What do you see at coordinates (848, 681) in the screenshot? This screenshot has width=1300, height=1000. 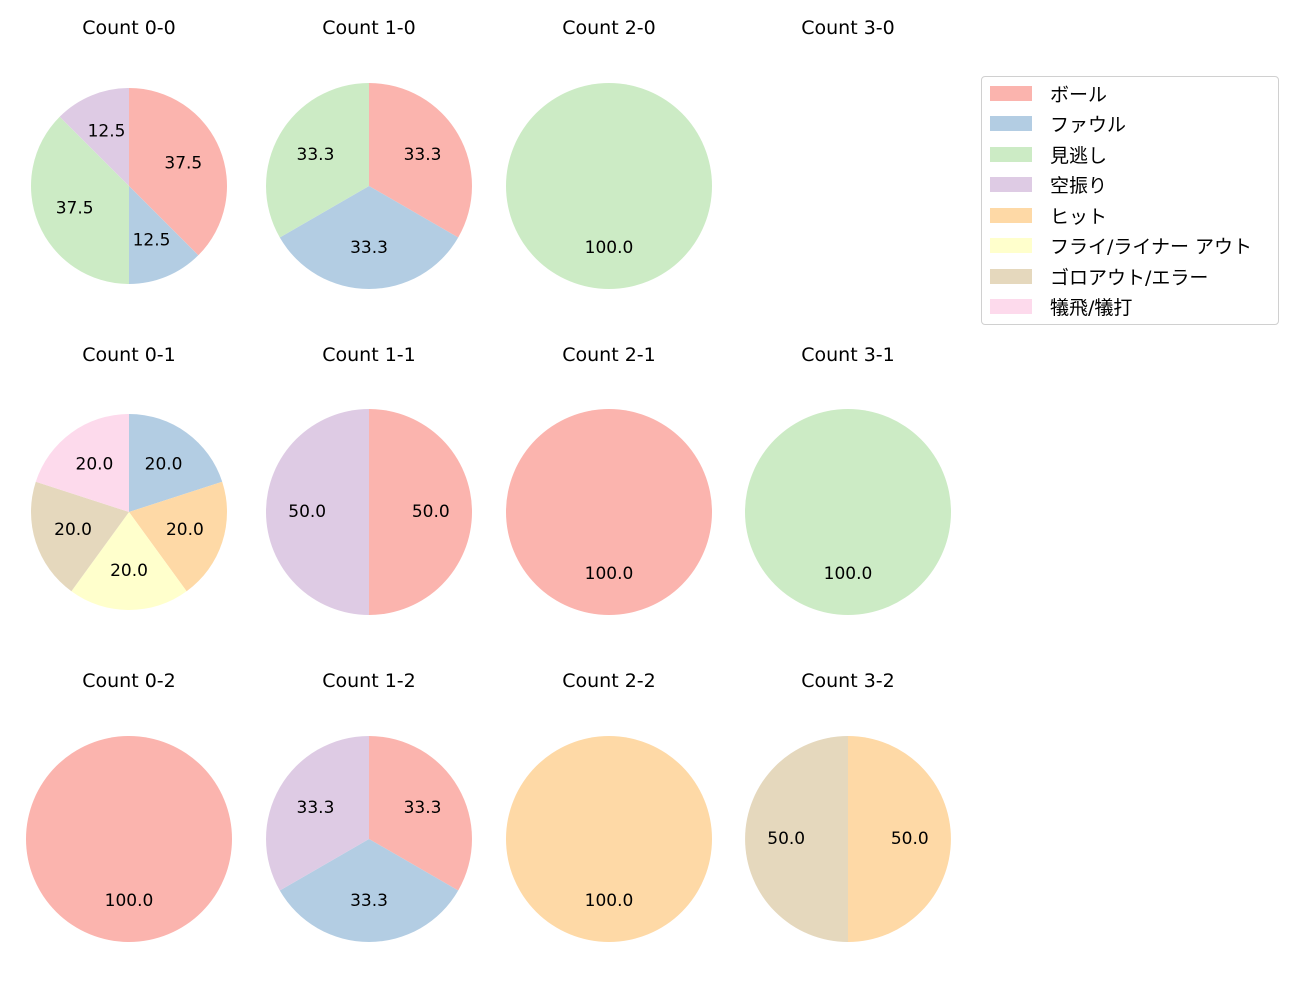 I see `subplot-title: Count 3-2` at bounding box center [848, 681].